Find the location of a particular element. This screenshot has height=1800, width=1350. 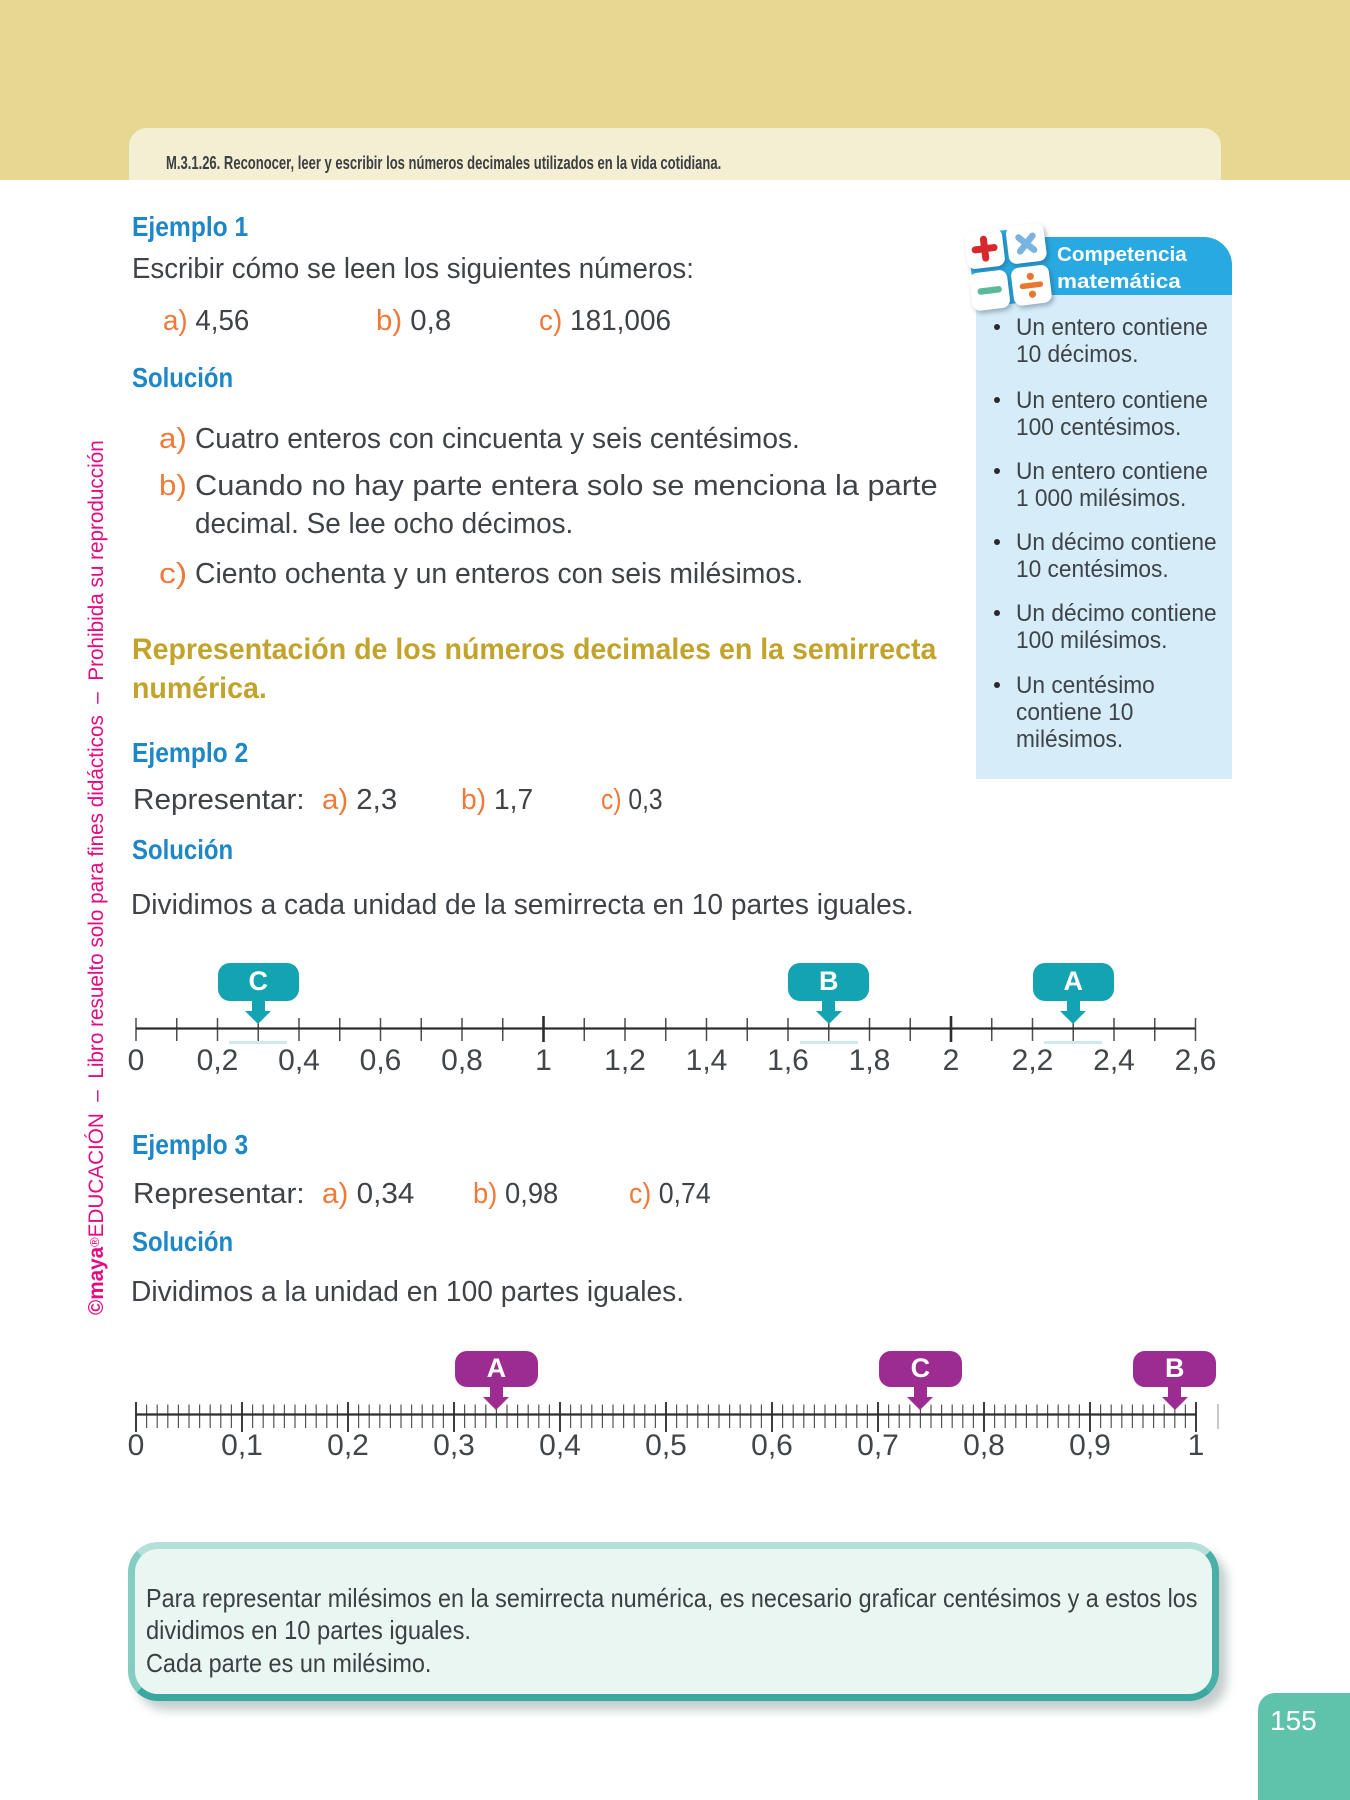

svg-text: 1,6 is located at coordinates (788, 1060).